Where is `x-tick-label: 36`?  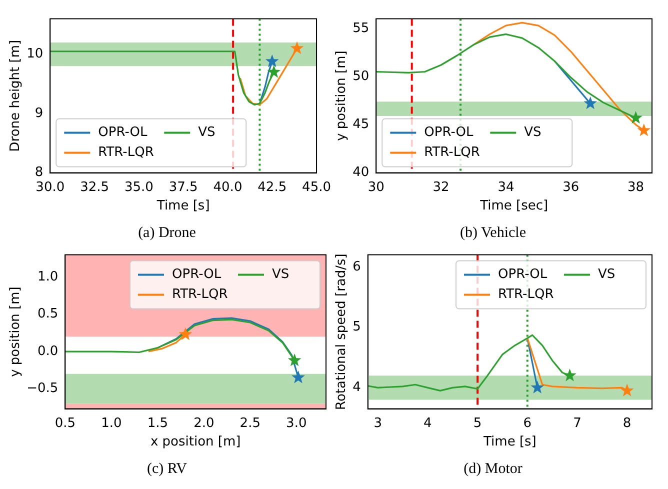 x-tick-label: 36 is located at coordinates (571, 187).